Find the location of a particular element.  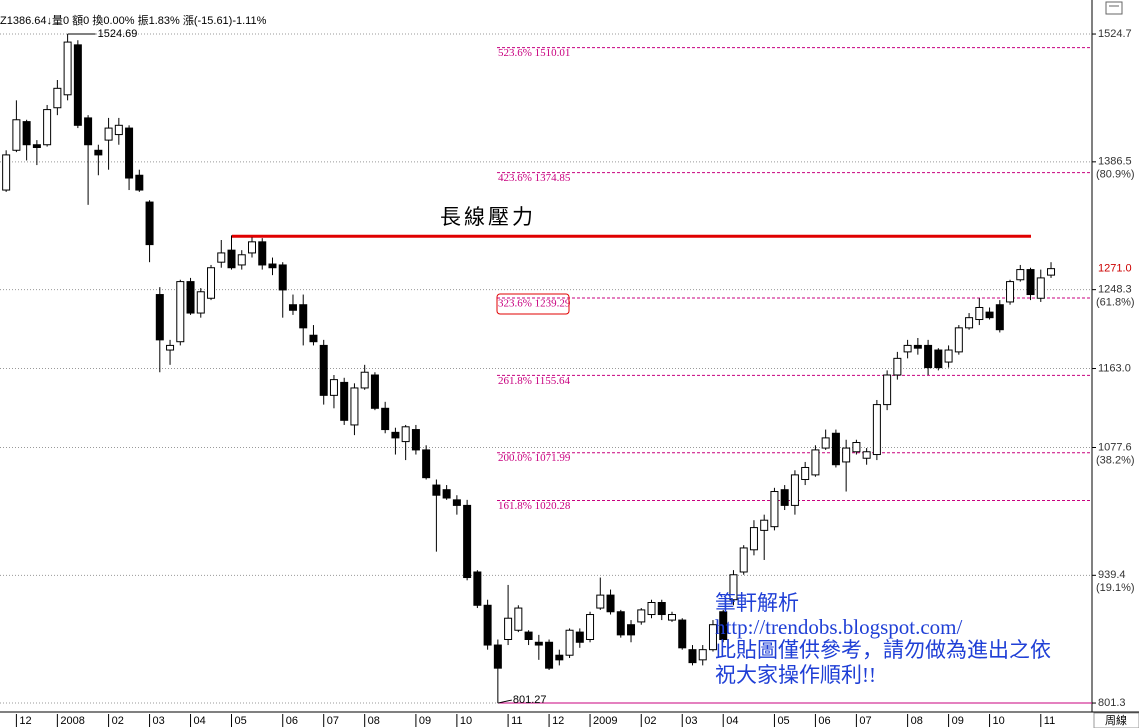

fib-label: 261.8% 1155.64 is located at coordinates (534, 381).